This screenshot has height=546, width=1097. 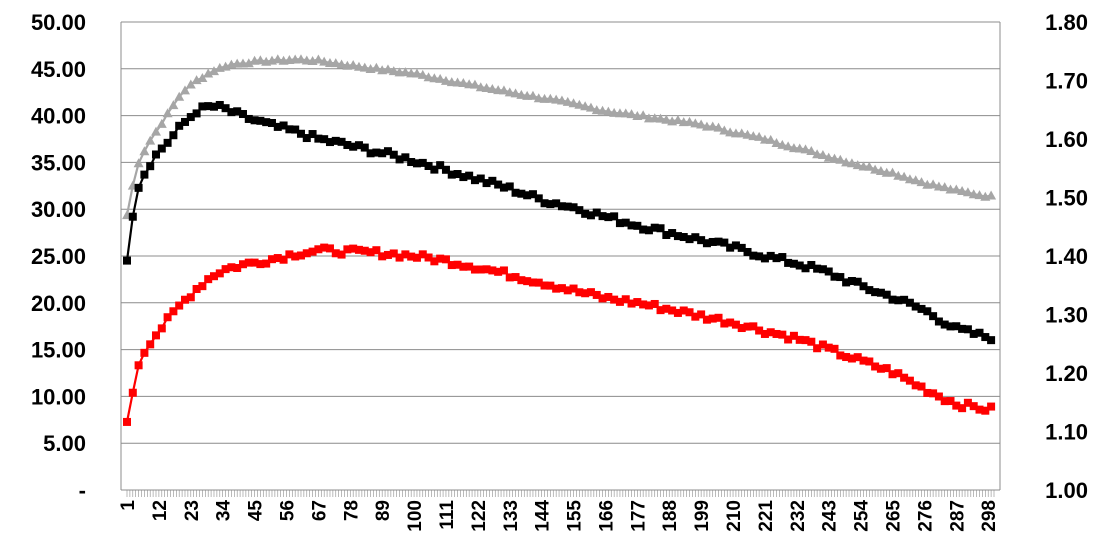 I want to click on y-tick-label: 10.00, so click(x=58, y=396).